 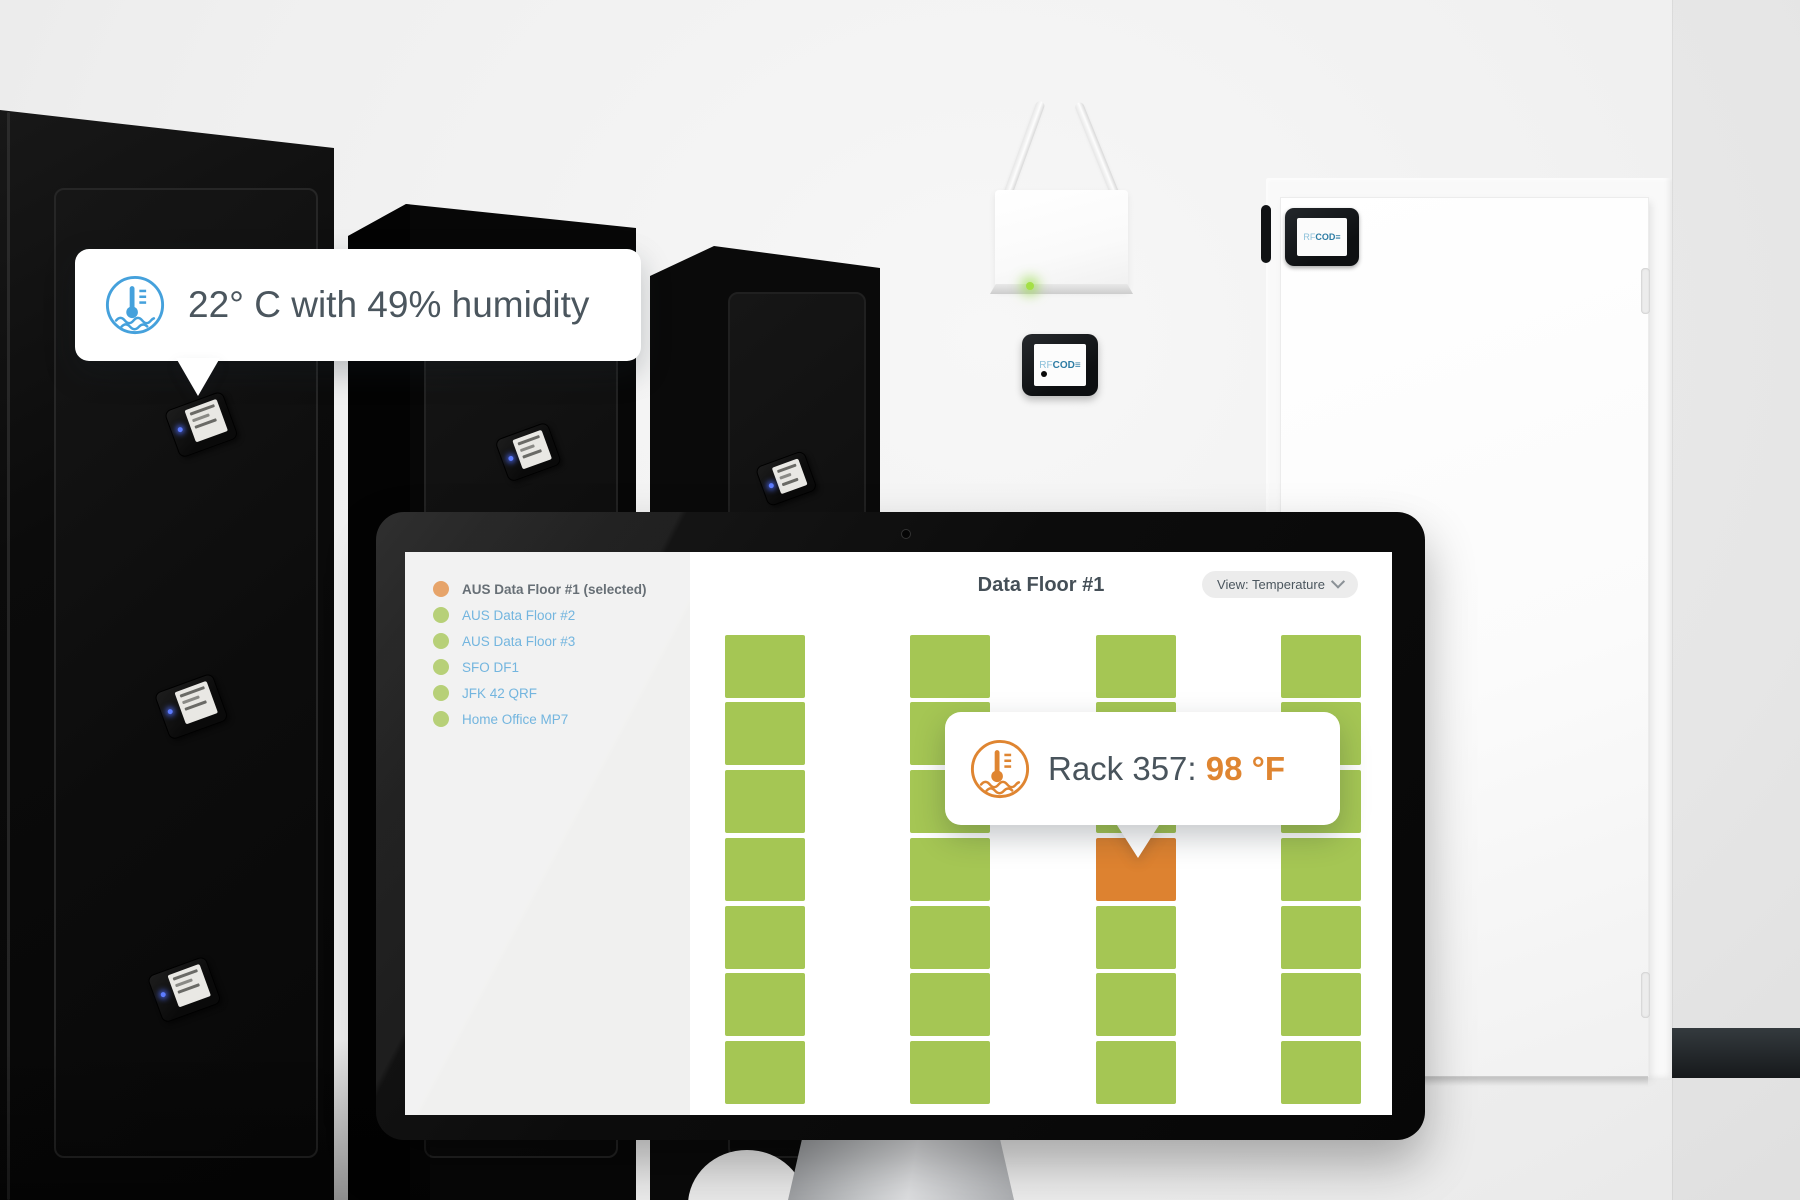 I want to click on view-dropdown-label: View: Temperature, so click(x=1271, y=584).